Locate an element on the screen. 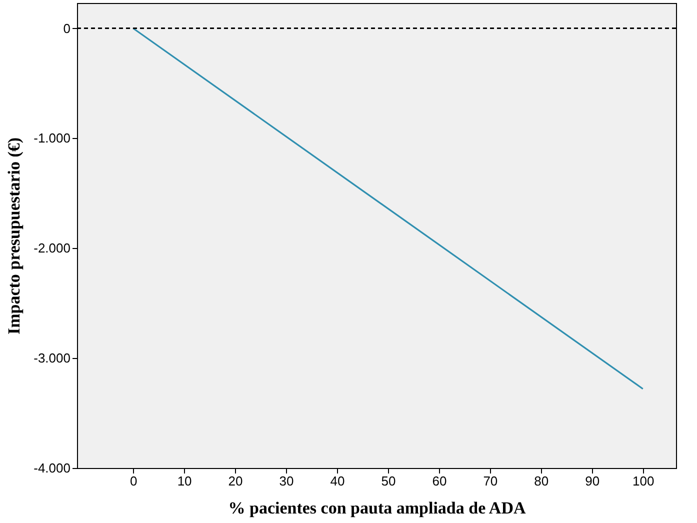  x-tick-label: 50 is located at coordinates (388, 481).